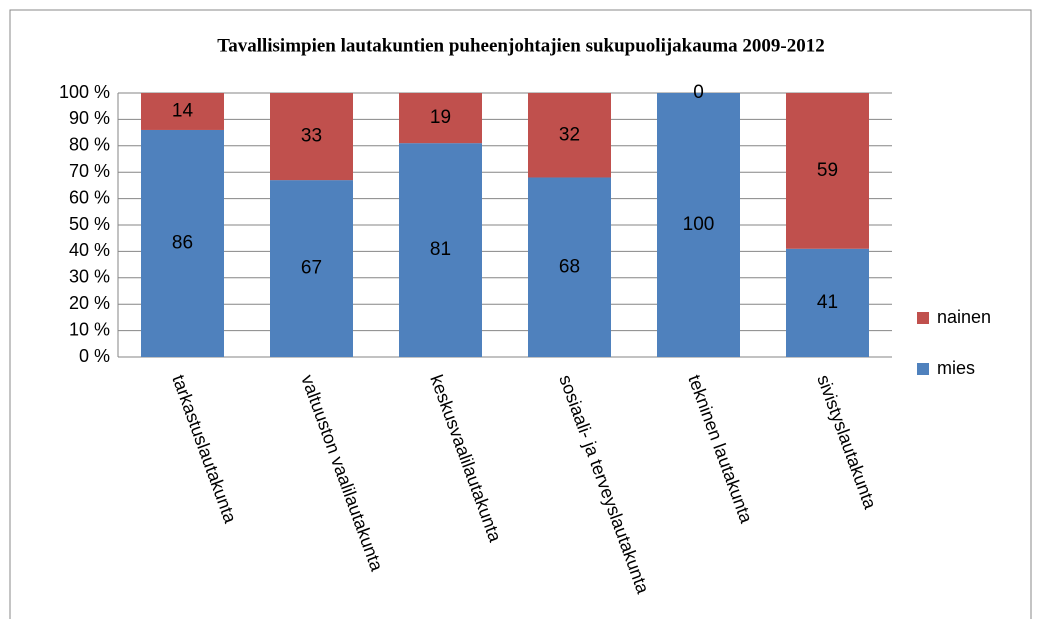 This screenshot has height=619, width=1042. I want to click on y-tick-label: 30 %, so click(89, 277).